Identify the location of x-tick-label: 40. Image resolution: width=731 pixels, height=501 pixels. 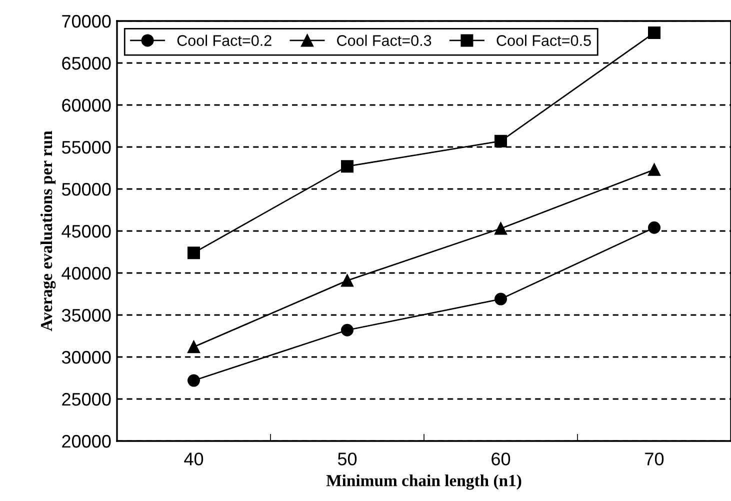
(194, 459).